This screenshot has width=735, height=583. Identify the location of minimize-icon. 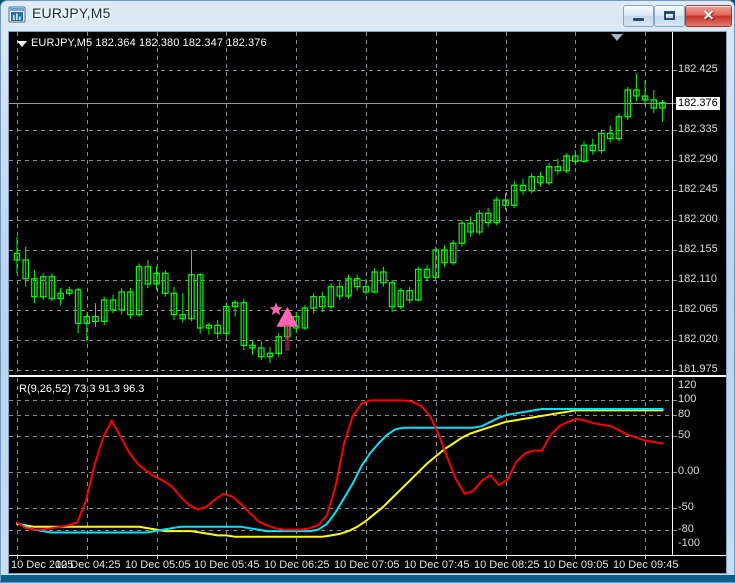
(638, 16).